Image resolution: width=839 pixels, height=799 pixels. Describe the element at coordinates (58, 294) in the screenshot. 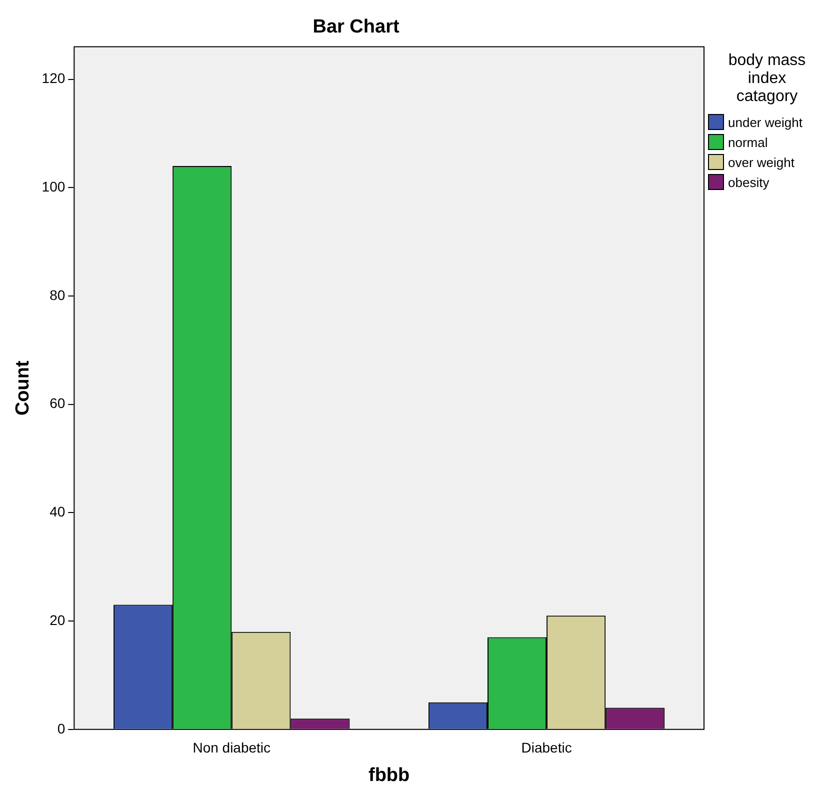

I see `y-tick-label: 80` at that location.